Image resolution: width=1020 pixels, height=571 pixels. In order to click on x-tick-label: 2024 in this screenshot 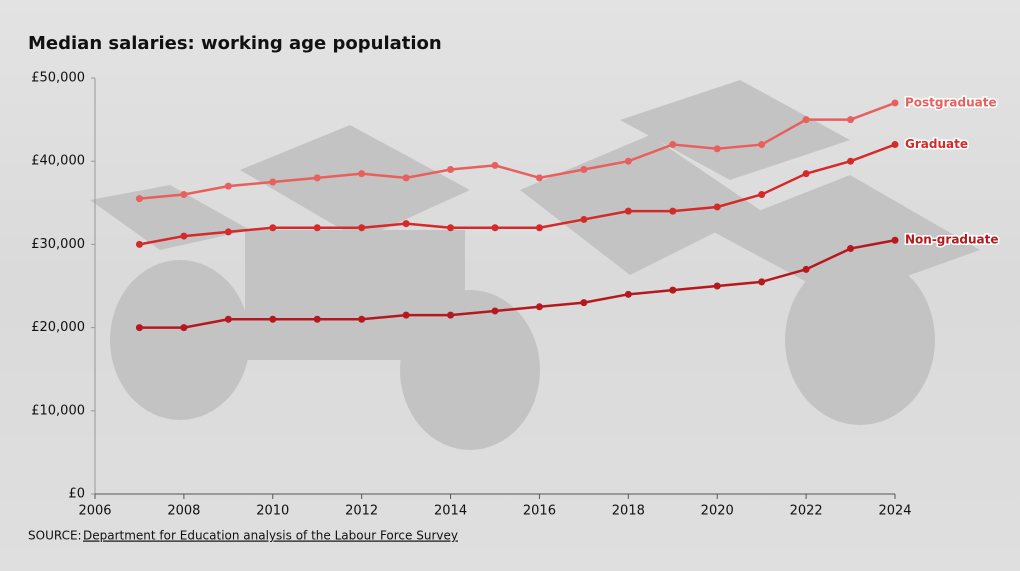, I will do `click(894, 511)`.